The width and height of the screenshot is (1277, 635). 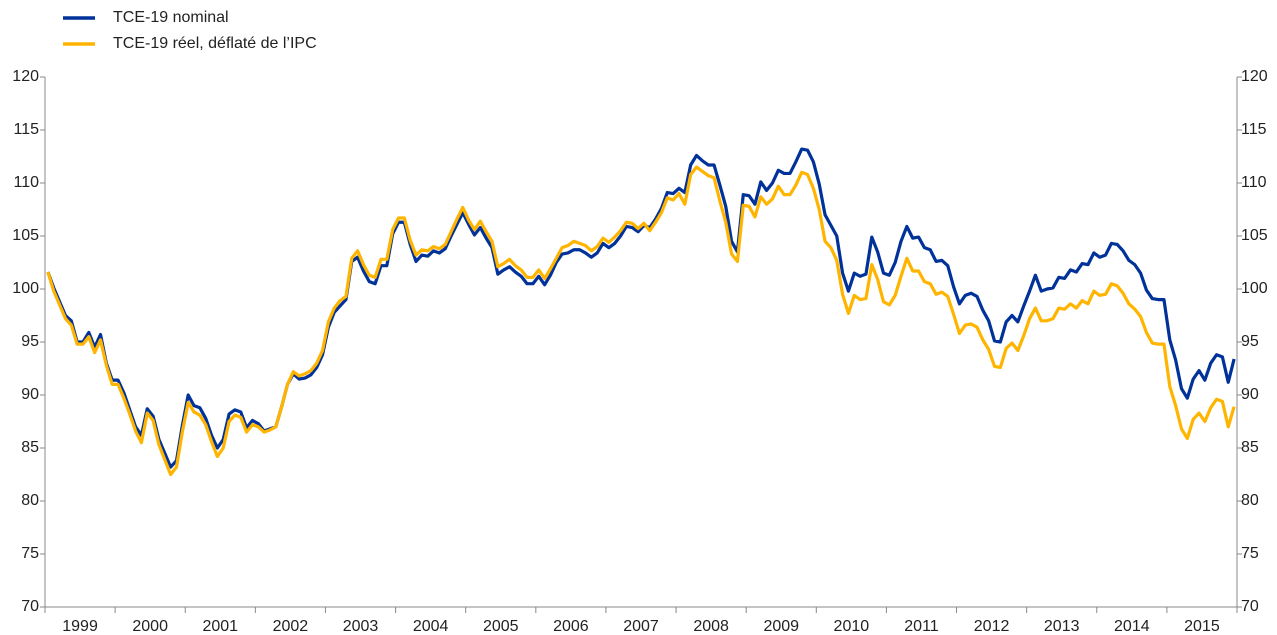 What do you see at coordinates (501, 626) in the screenshot?
I see `x-tick-label: 2005` at bounding box center [501, 626].